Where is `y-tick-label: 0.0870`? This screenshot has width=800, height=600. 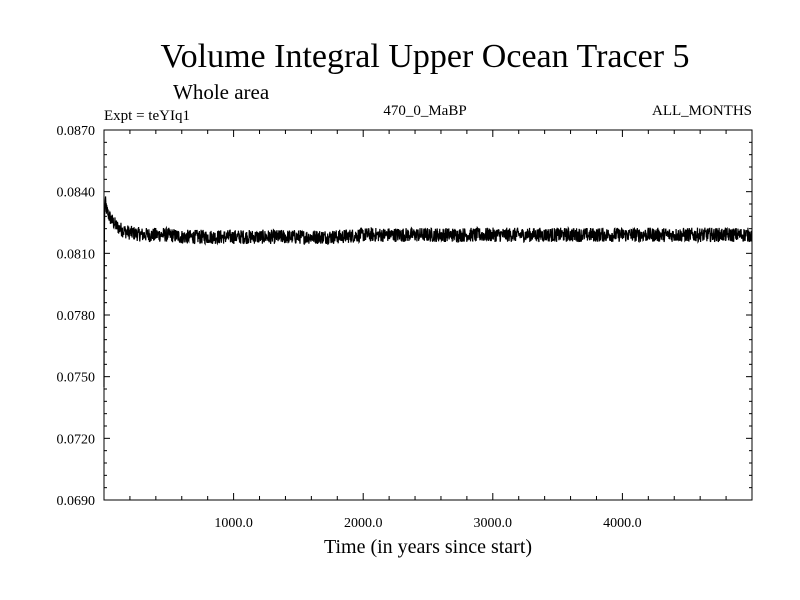
y-tick-label: 0.0870 is located at coordinates (76, 131).